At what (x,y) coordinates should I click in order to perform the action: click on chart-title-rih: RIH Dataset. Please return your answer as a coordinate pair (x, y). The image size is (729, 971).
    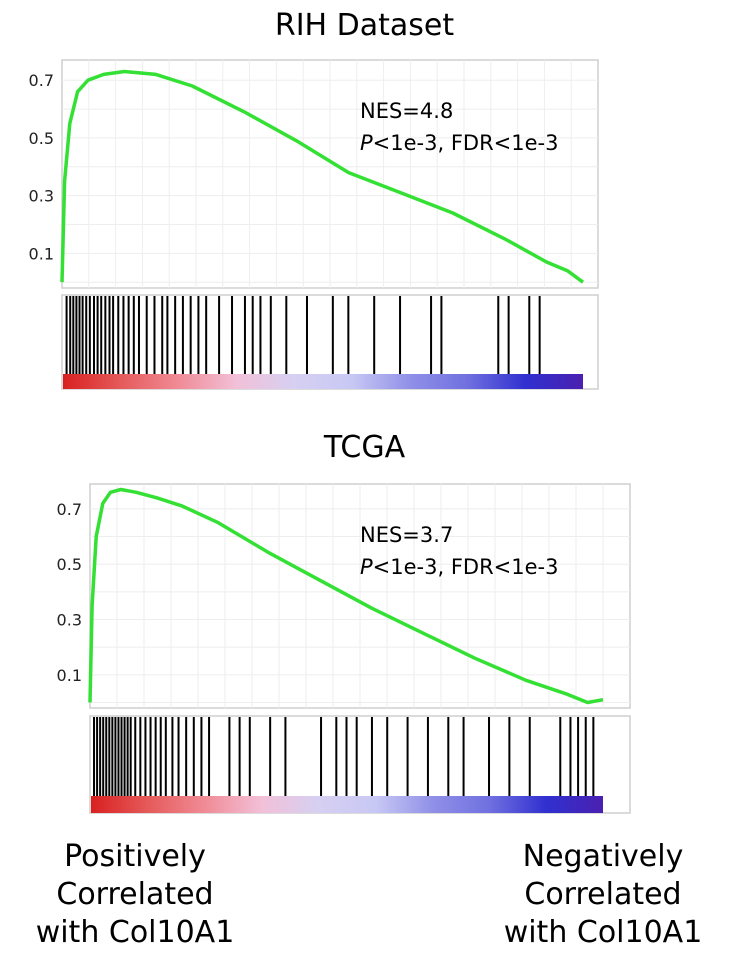
    Looking at the image, I should click on (364, 25).